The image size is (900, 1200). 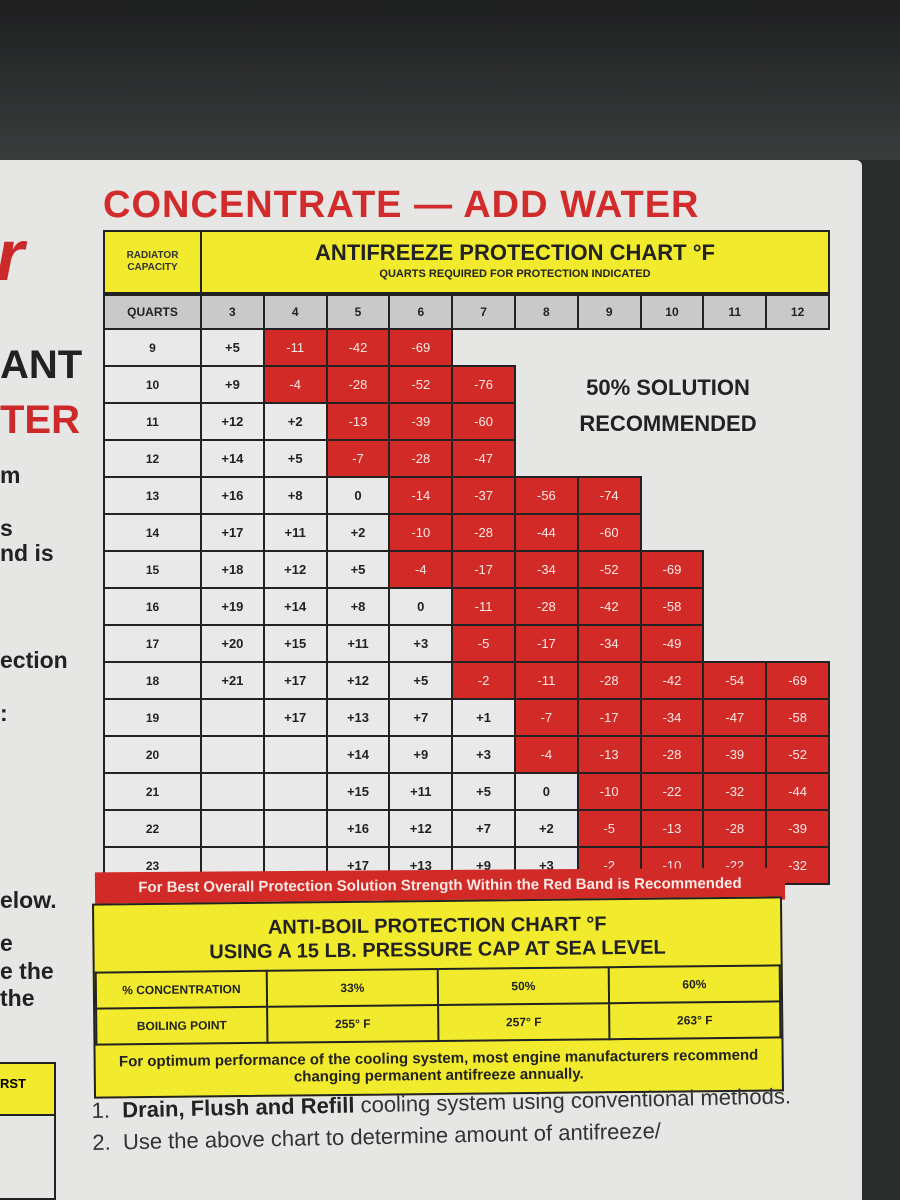 What do you see at coordinates (421, 643) in the screenshot?
I see `protection-cell: +3` at bounding box center [421, 643].